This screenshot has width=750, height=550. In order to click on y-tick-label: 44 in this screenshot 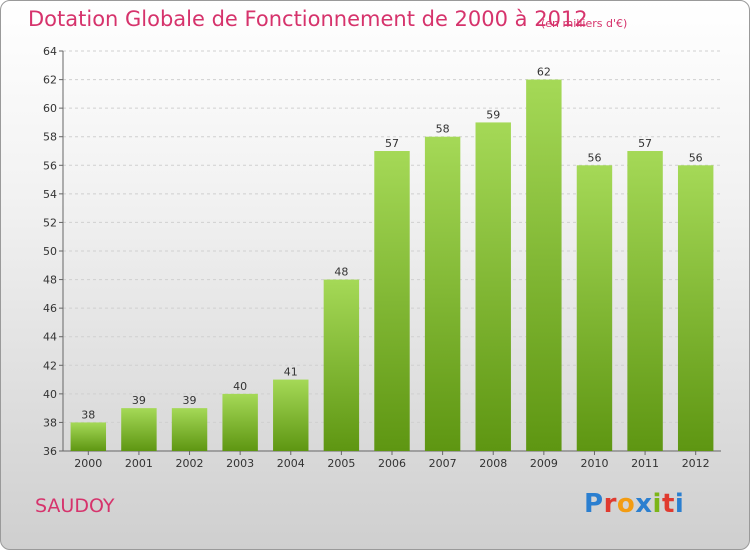, I will do `click(50, 337)`.